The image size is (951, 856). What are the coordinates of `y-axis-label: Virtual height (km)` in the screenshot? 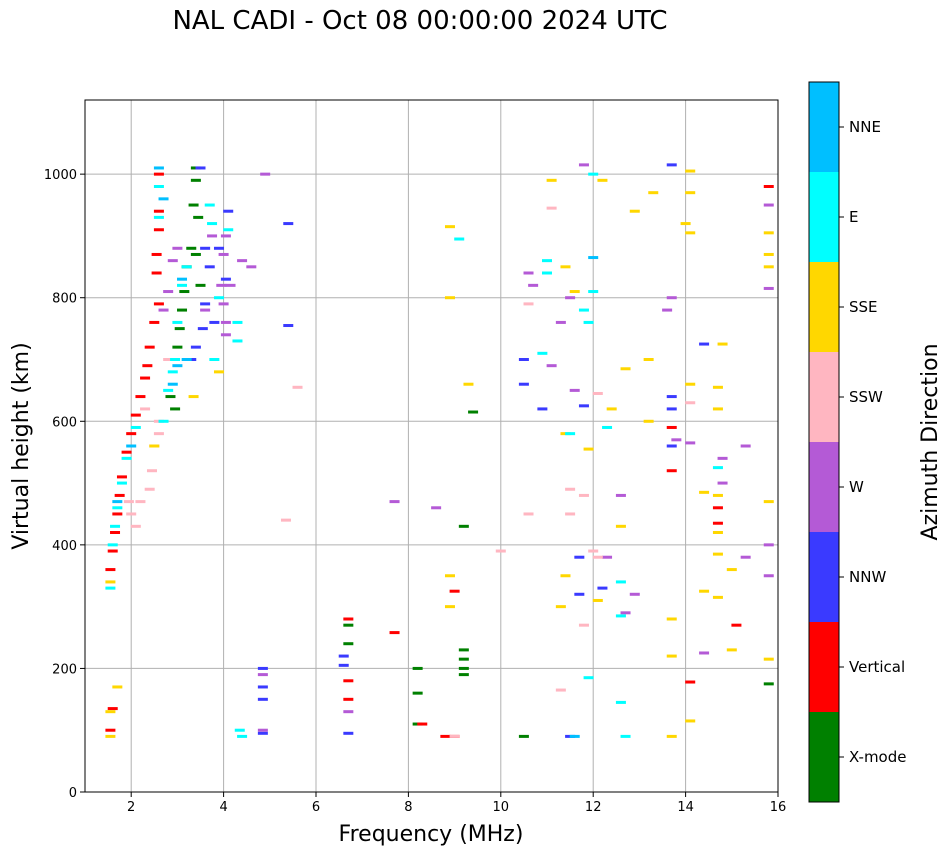 It's located at (21, 445).